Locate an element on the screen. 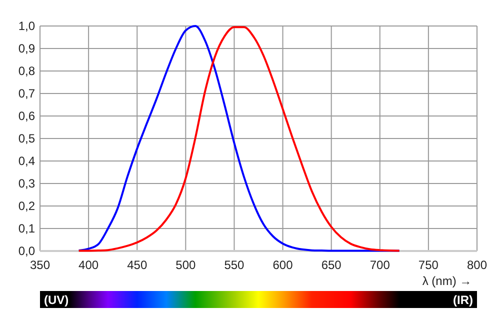 This screenshot has width=500, height=322. y-tick-label: 0,5 is located at coordinates (27, 139).